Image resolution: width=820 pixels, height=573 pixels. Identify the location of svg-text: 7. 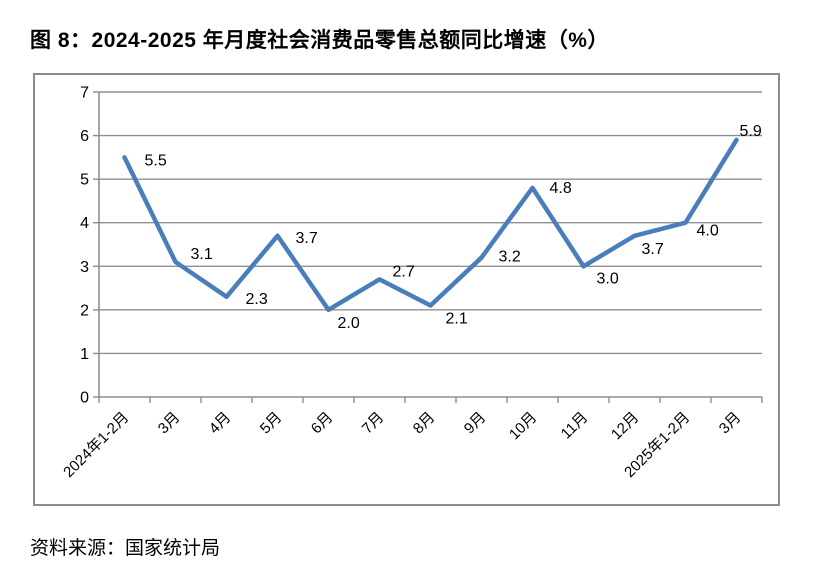
(84, 93).